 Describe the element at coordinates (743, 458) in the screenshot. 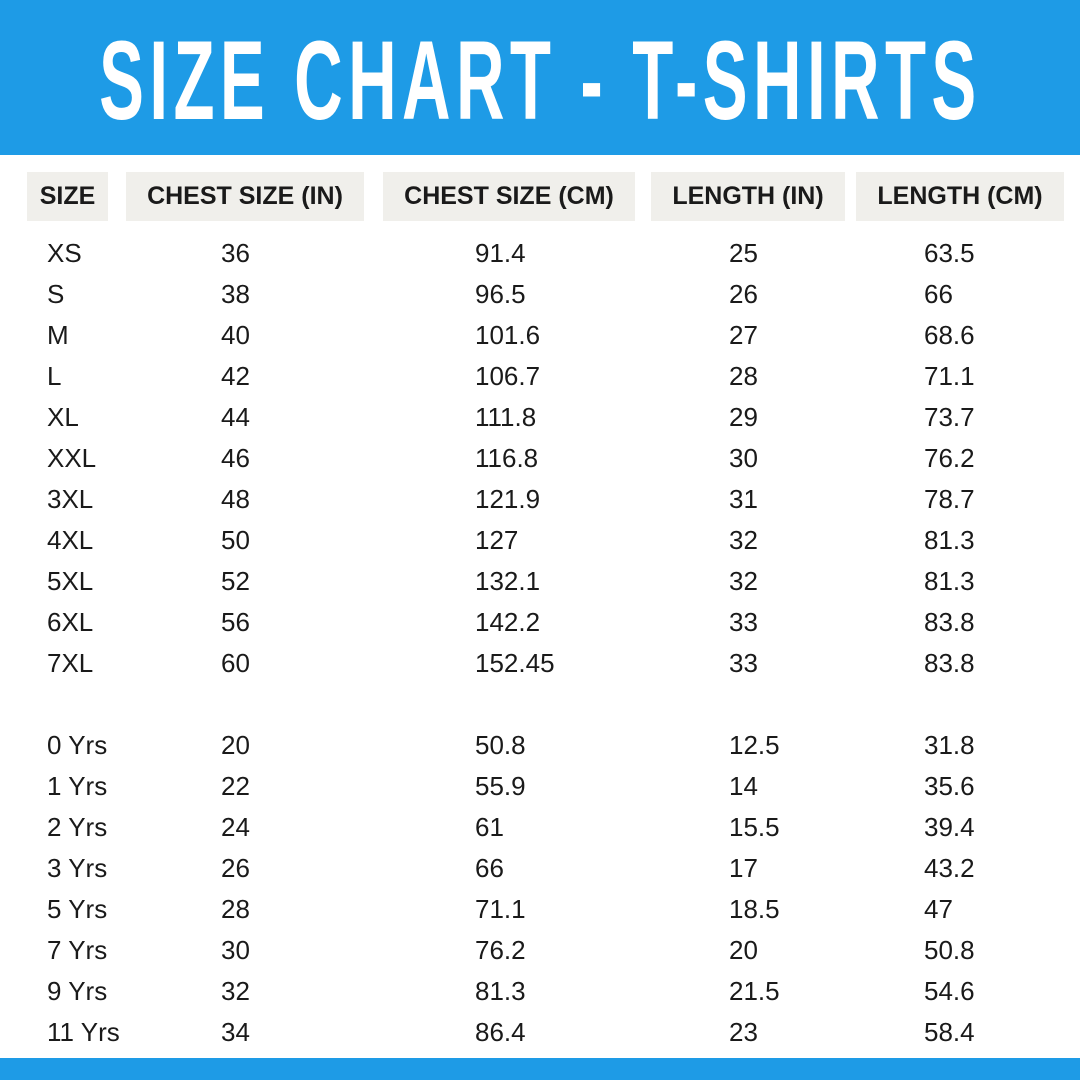

I see `cell-length-in: 30` at that location.